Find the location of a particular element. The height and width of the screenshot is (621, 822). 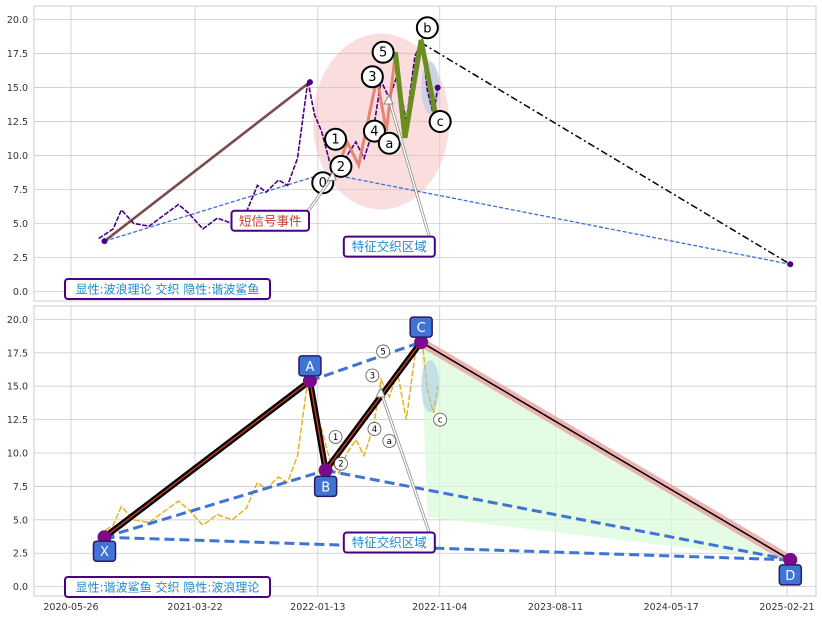

harmonic-label-text: A is located at coordinates (309, 367).